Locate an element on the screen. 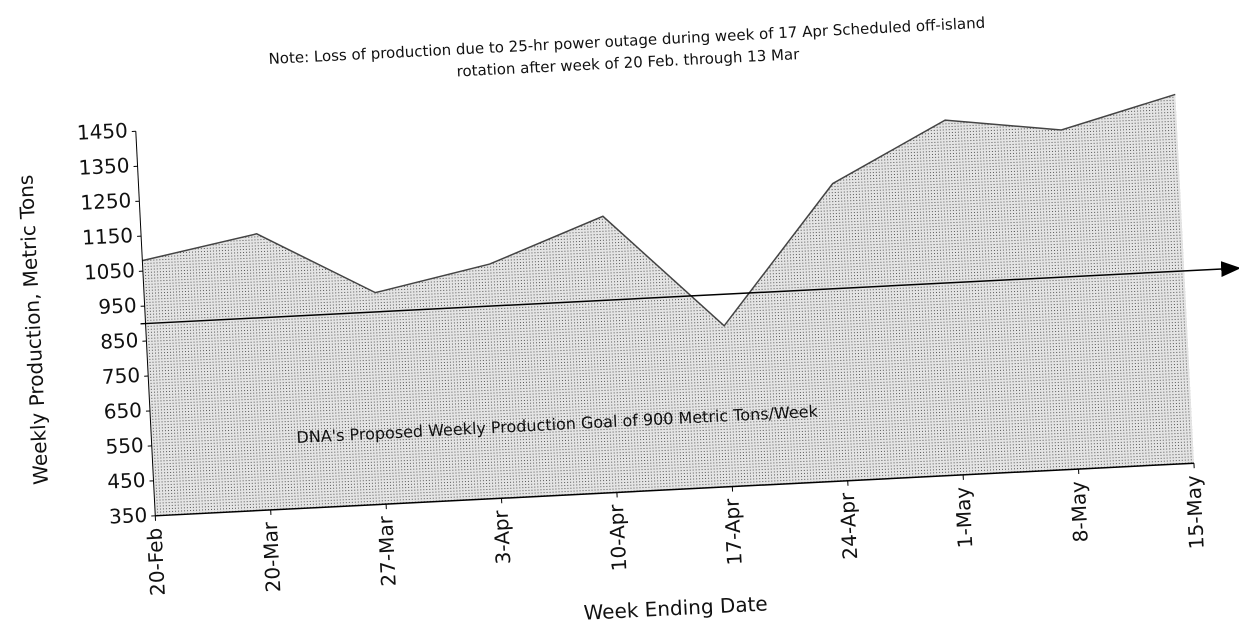 The image size is (1239, 627). y-tick-label: 550 is located at coordinates (124, 446).